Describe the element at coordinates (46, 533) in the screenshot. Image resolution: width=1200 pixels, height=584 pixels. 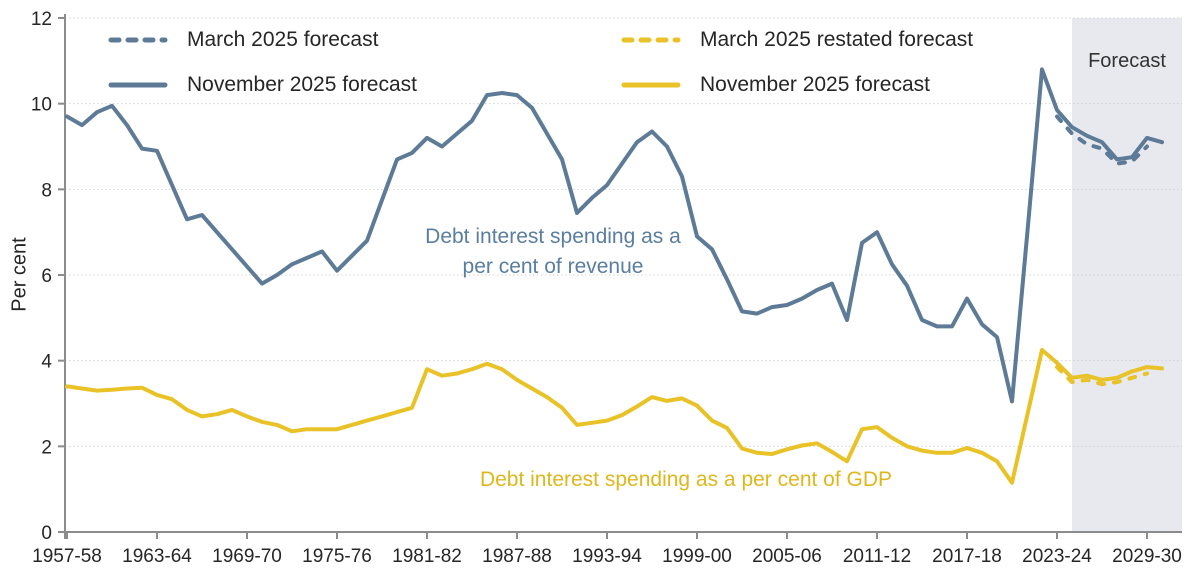
I see `y-tick-label: 0` at that location.